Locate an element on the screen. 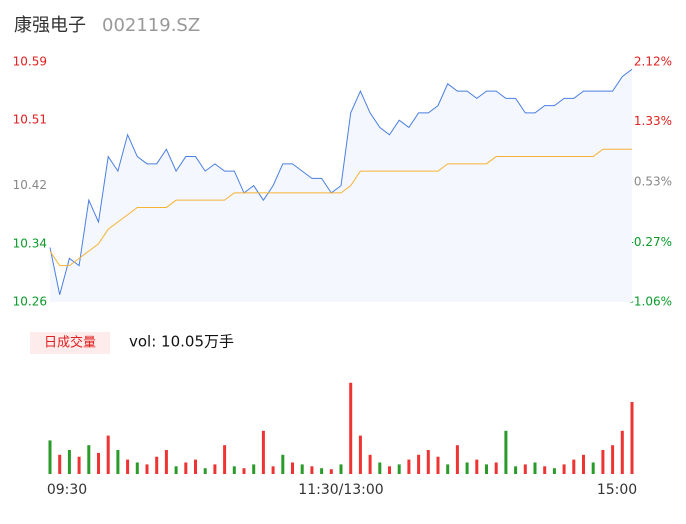 The width and height of the screenshot is (686, 524). y2-tick-label: -0.27% is located at coordinates (651, 242).